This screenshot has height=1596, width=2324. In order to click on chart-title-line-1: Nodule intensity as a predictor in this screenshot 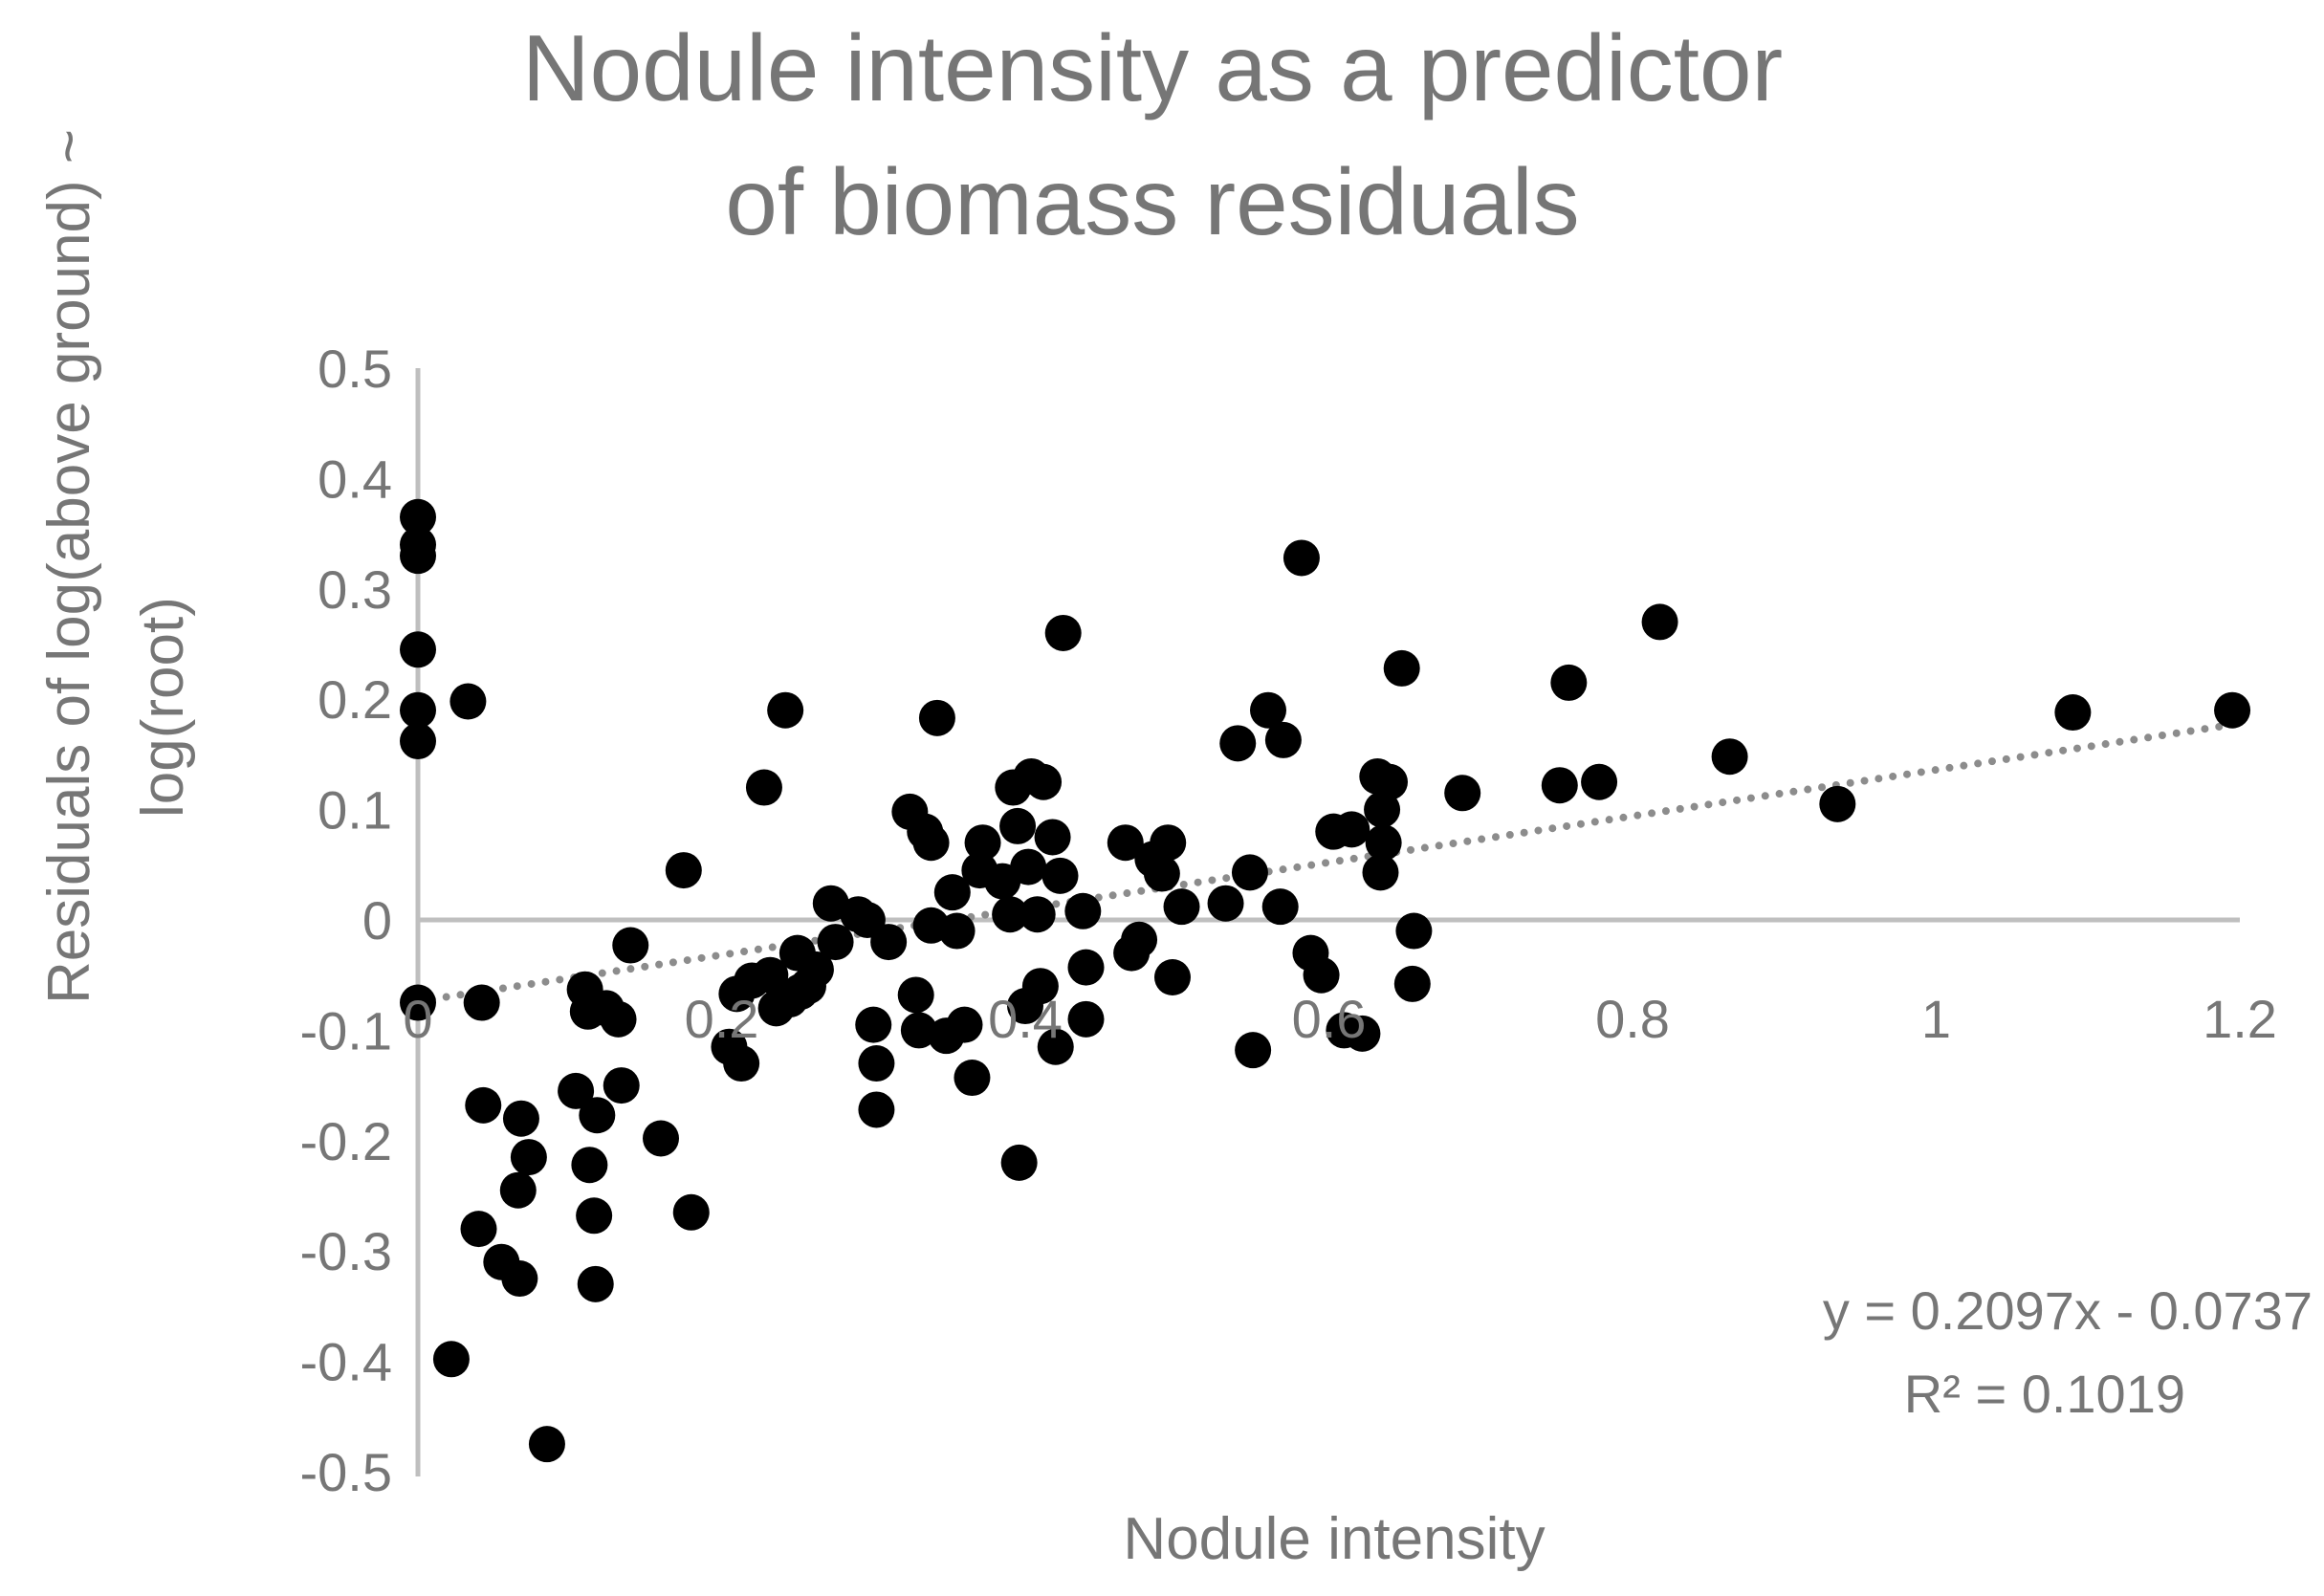, I will do `click(1152, 67)`.